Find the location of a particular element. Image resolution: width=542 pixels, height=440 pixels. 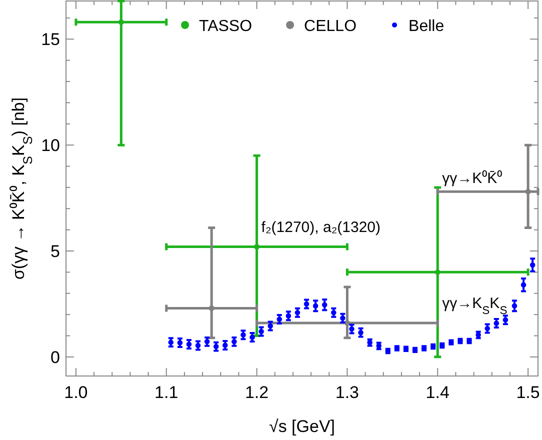

x-axis-title: √s [GeV] is located at coordinates (302, 426).